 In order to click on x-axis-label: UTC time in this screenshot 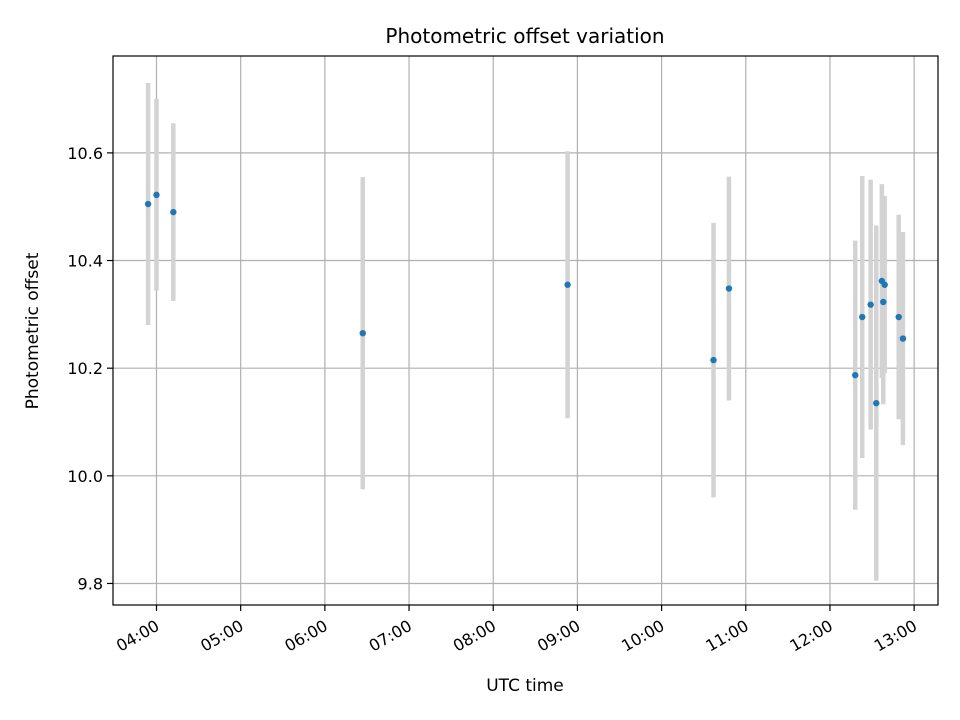, I will do `click(525, 686)`.